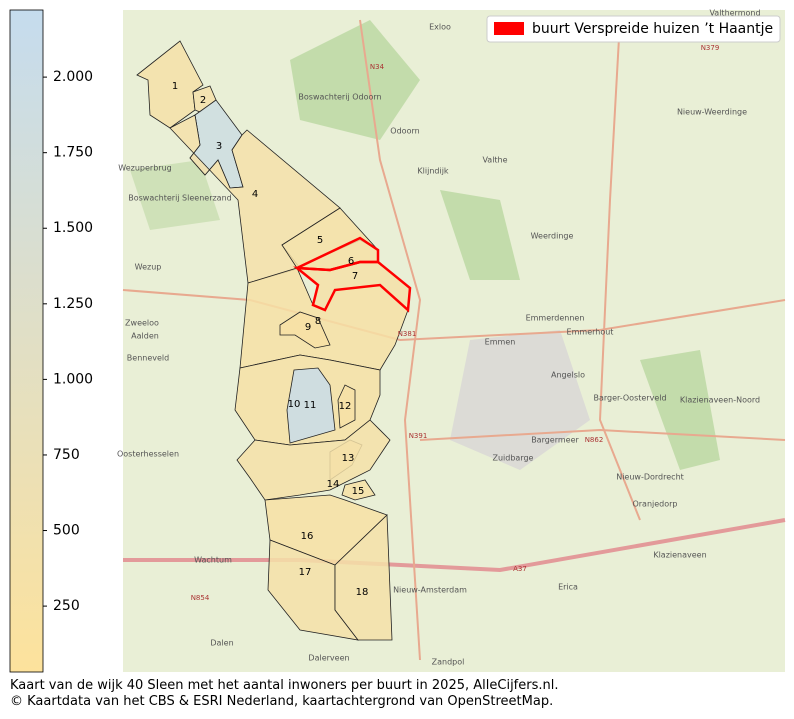 Image resolution: width=794 pixels, height=719 pixels. Describe the element at coordinates (148, 454) in the screenshot. I see `place-label: Oosterhesselen` at that location.